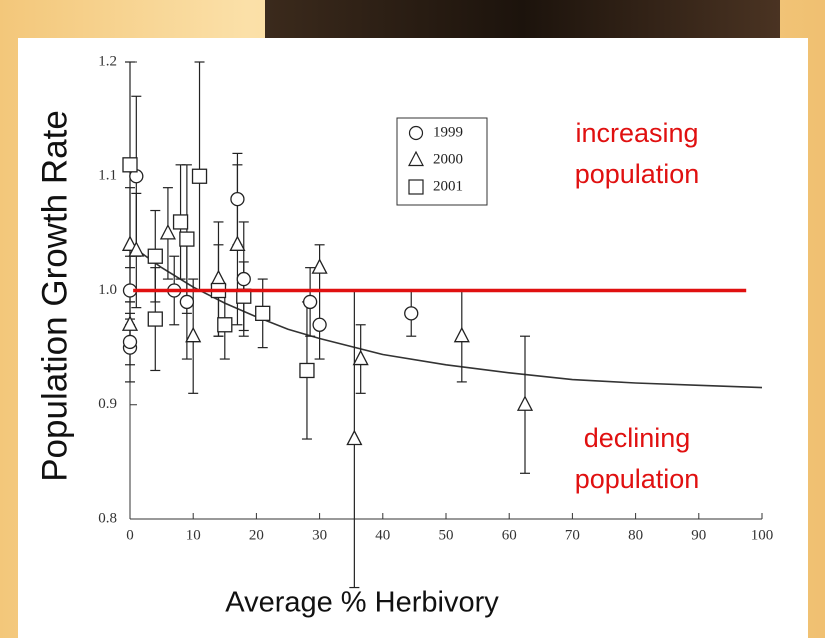  What do you see at coordinates (636, 133) in the screenshot?
I see `annotation: increasing` at bounding box center [636, 133].